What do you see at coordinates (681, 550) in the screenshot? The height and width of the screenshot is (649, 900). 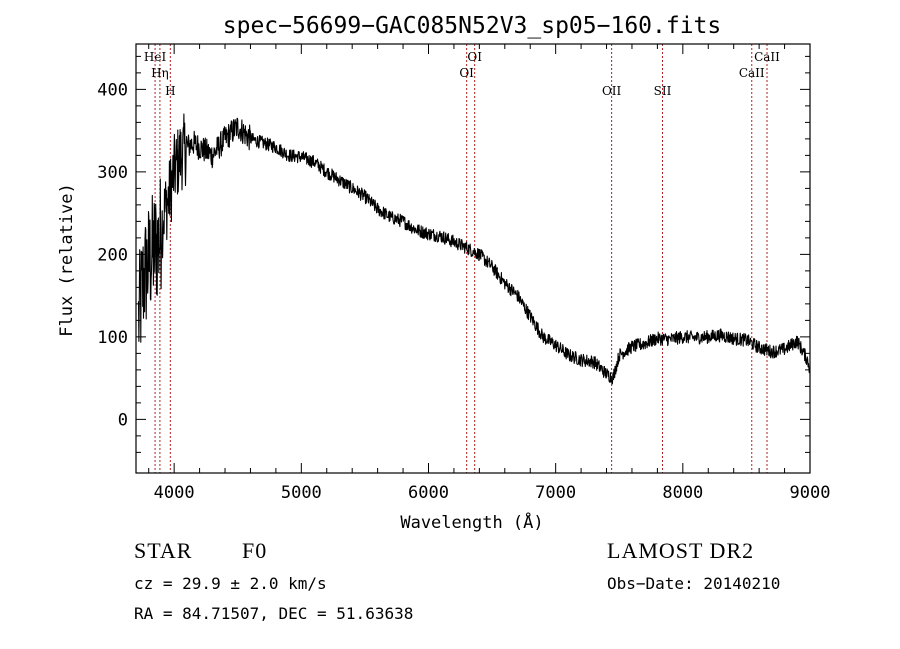 I see `survey-name: LAMOST DR2` at bounding box center [681, 550].